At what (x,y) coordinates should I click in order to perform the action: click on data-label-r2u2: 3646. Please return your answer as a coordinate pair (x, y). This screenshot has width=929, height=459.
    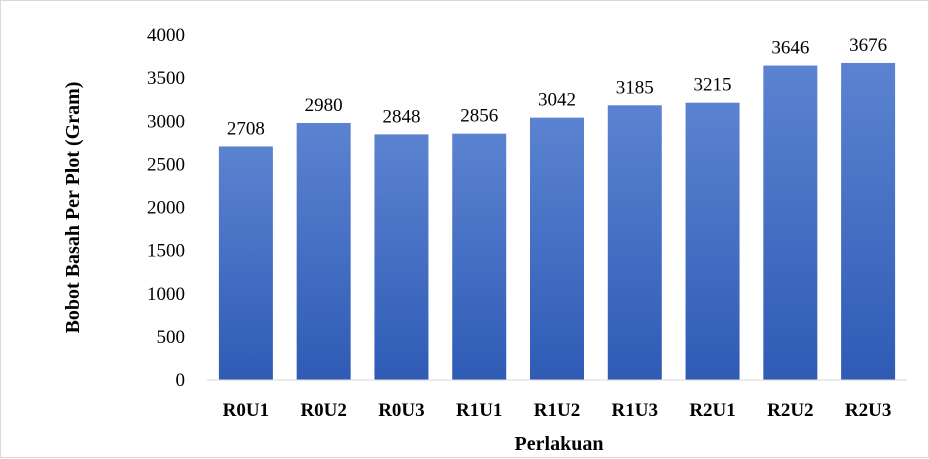
    Looking at the image, I should click on (790, 48).